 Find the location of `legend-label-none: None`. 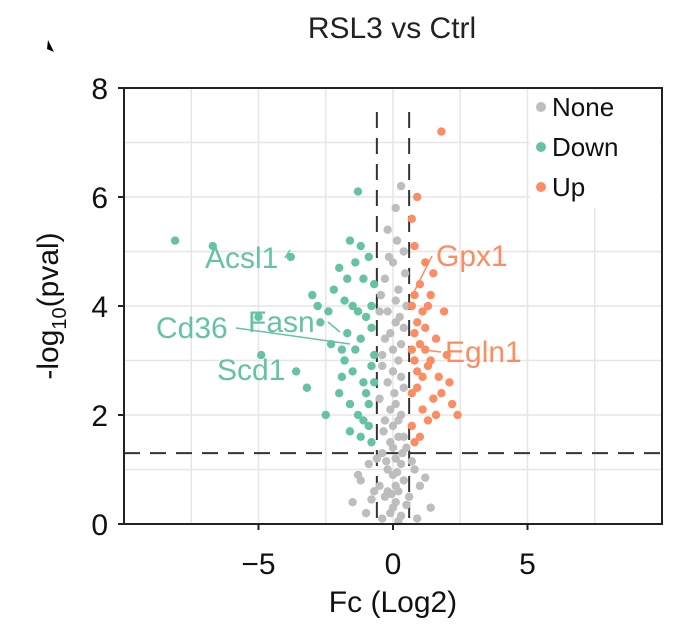

legend-label-none: None is located at coordinates (583, 107).